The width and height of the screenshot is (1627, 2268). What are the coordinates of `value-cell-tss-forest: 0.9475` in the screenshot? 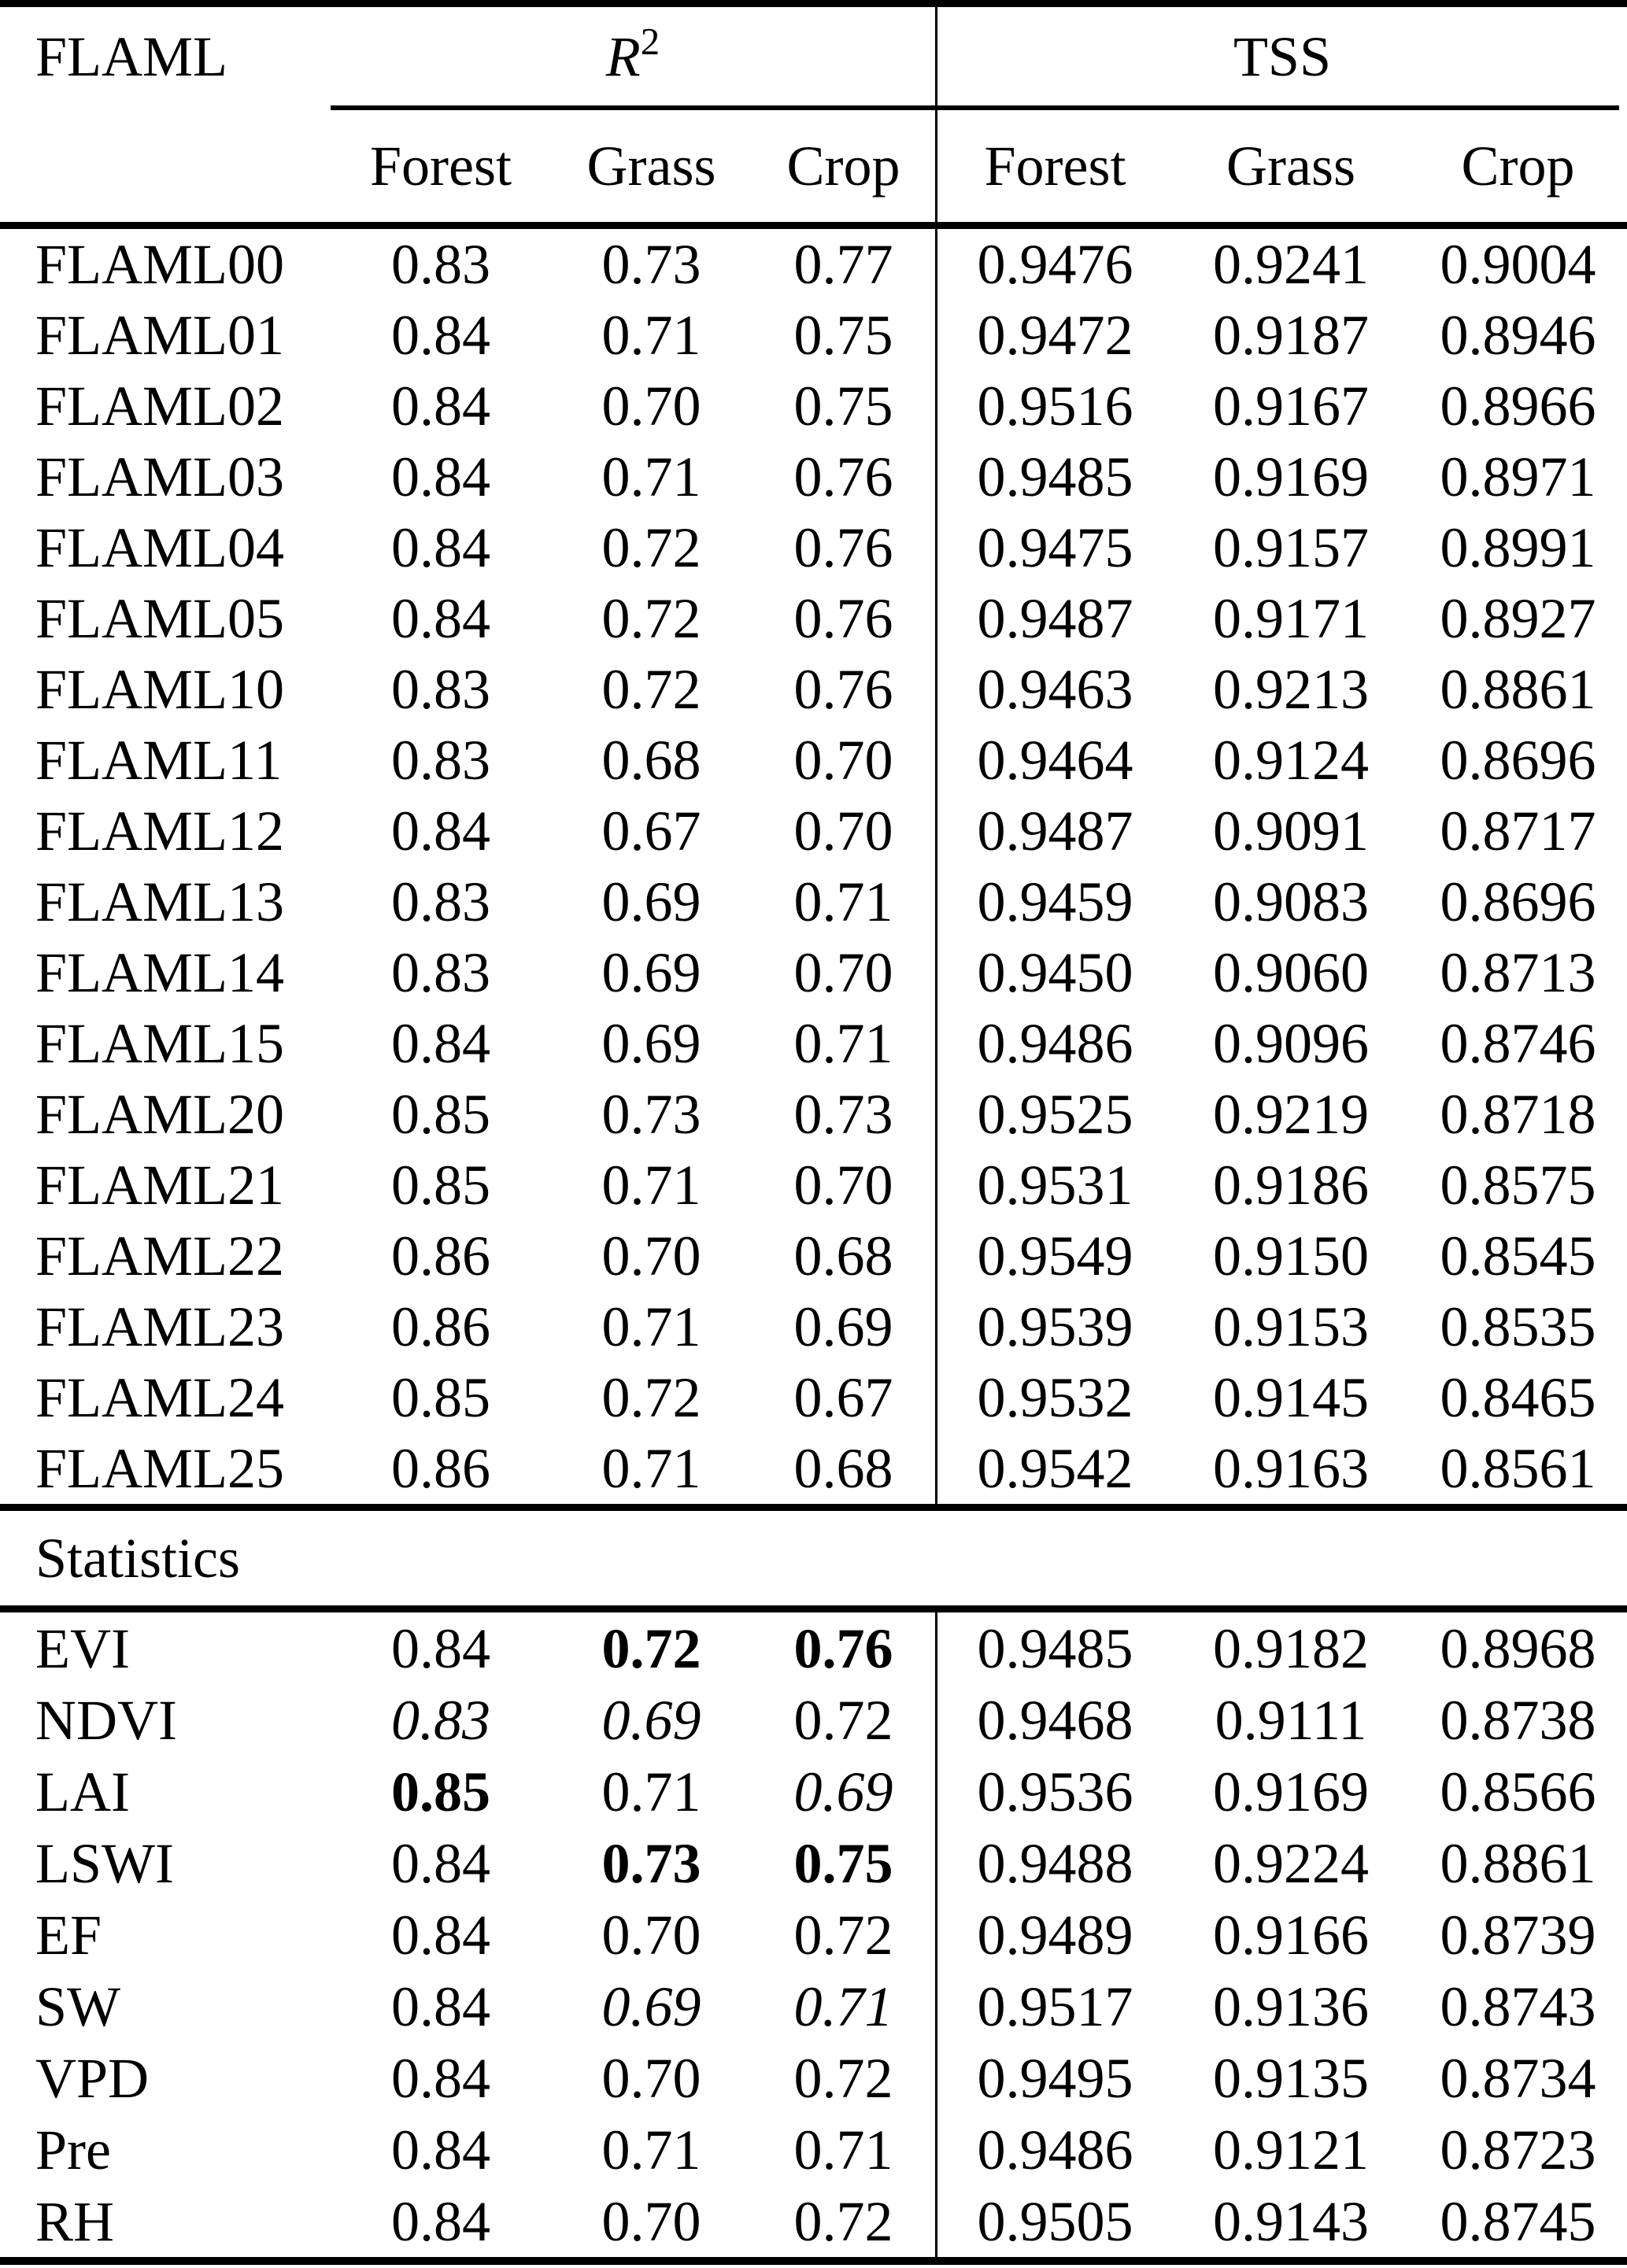 It's located at (1054, 547).